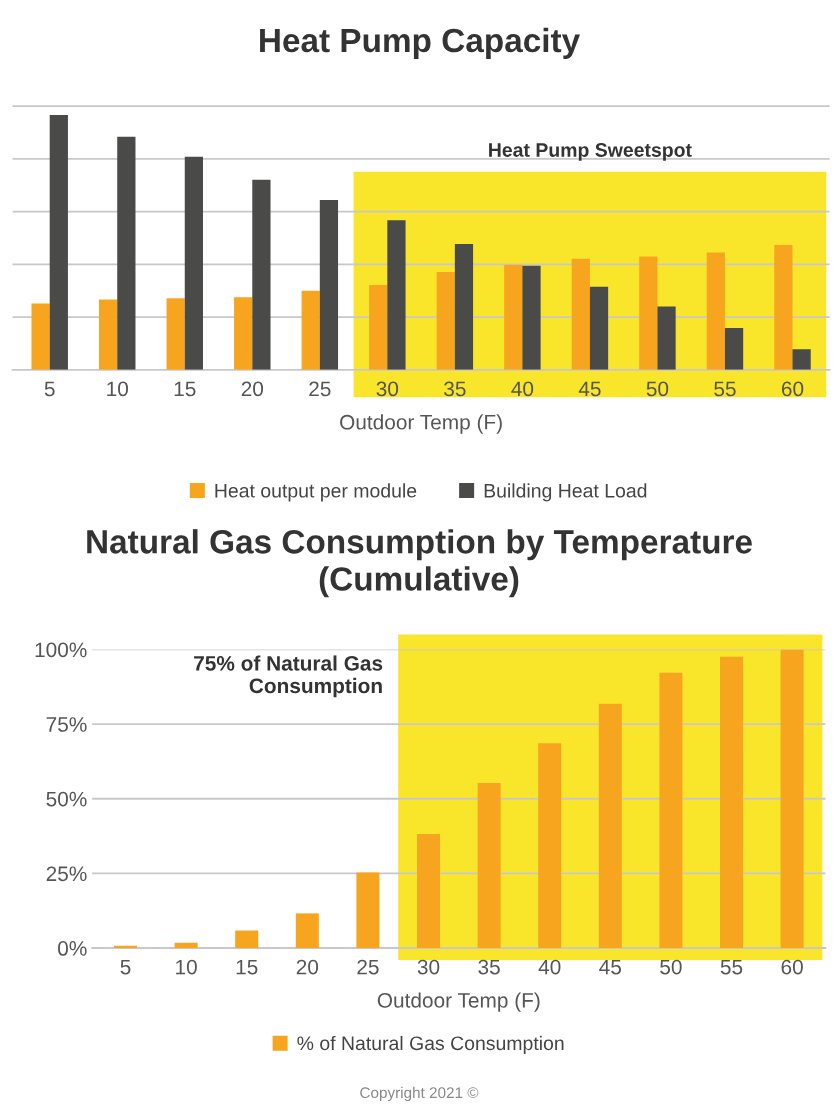  What do you see at coordinates (430, 1044) in the screenshot?
I see `legend-label: % of Natural Gas Consumption` at bounding box center [430, 1044].